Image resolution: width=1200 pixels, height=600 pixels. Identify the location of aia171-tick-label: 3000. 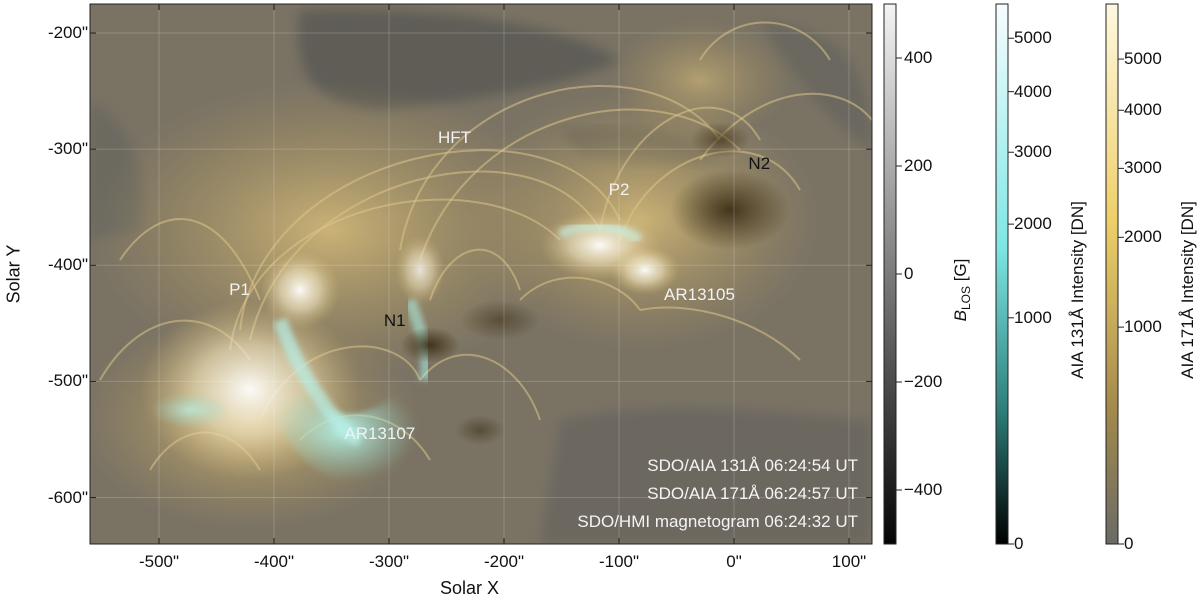
(1143, 168).